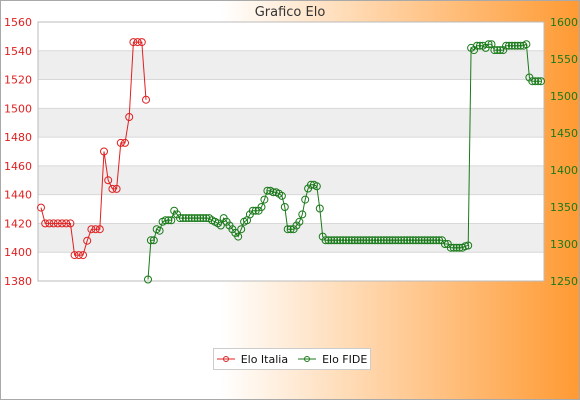 This screenshot has height=401, width=580. What do you see at coordinates (564, 96) in the screenshot?
I see `y-right-tick-label: 1500` at bounding box center [564, 96].